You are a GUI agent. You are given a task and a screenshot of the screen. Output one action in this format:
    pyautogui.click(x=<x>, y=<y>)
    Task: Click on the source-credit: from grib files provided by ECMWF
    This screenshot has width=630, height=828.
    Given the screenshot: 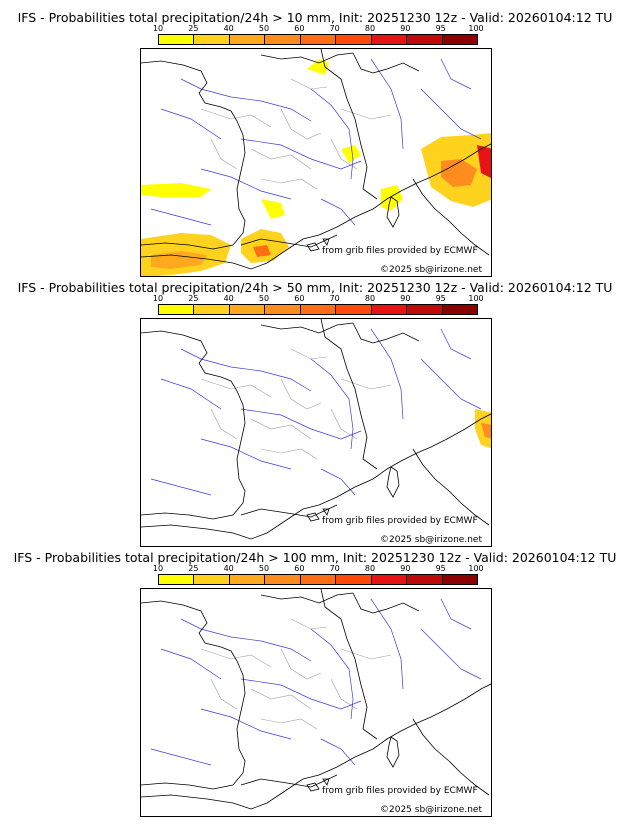 What is the action you would take?
    pyautogui.click(x=400, y=791)
    